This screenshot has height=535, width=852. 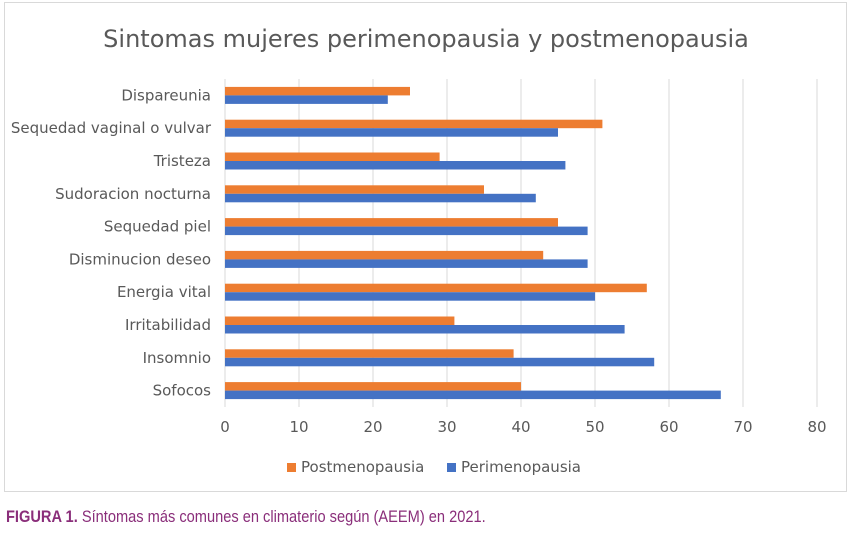 I want to click on legend-label: Postmenopausia, so click(x=362, y=467).